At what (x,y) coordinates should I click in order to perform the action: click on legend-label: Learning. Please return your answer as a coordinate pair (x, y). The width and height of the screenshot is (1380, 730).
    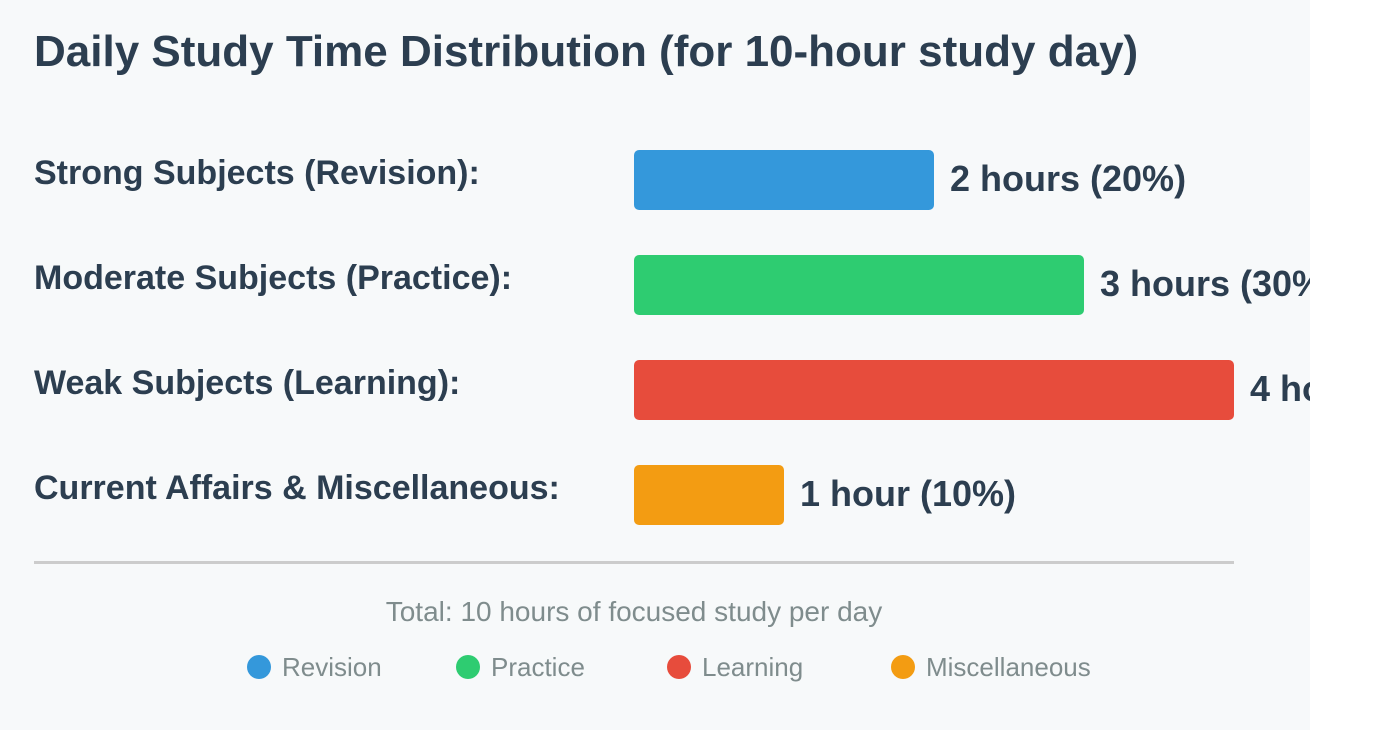
    Looking at the image, I should click on (753, 667).